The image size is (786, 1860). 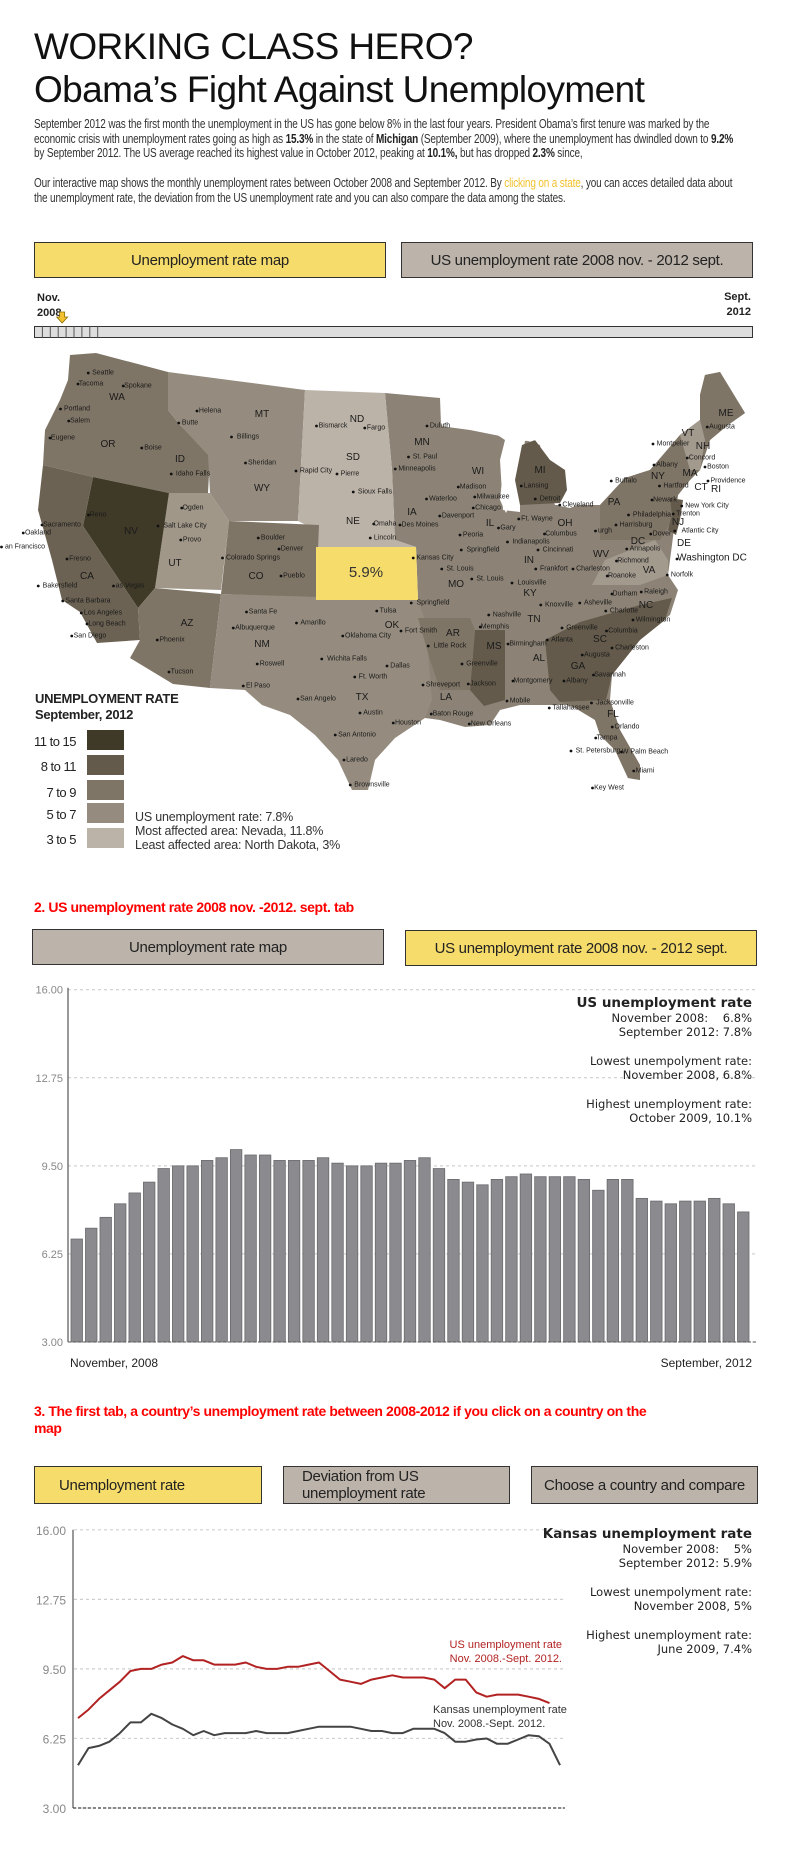 What do you see at coordinates (630, 562) in the screenshot?
I see `state-va` at bounding box center [630, 562].